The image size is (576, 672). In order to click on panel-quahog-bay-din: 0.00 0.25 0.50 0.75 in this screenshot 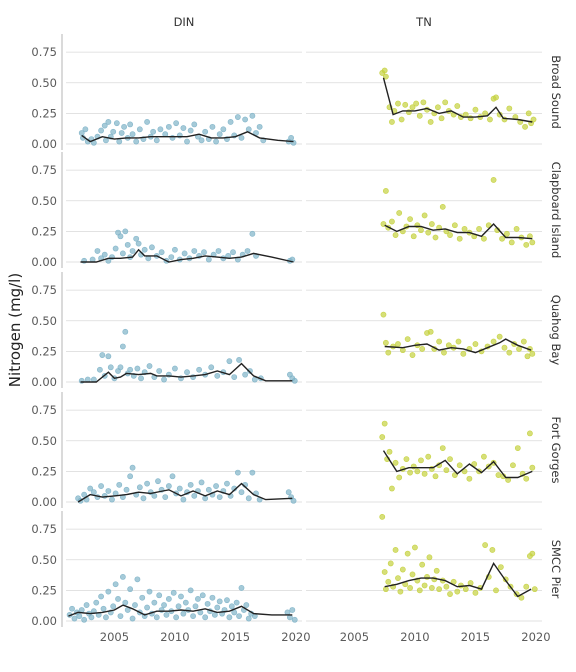, I will do `click(166, 330)`.